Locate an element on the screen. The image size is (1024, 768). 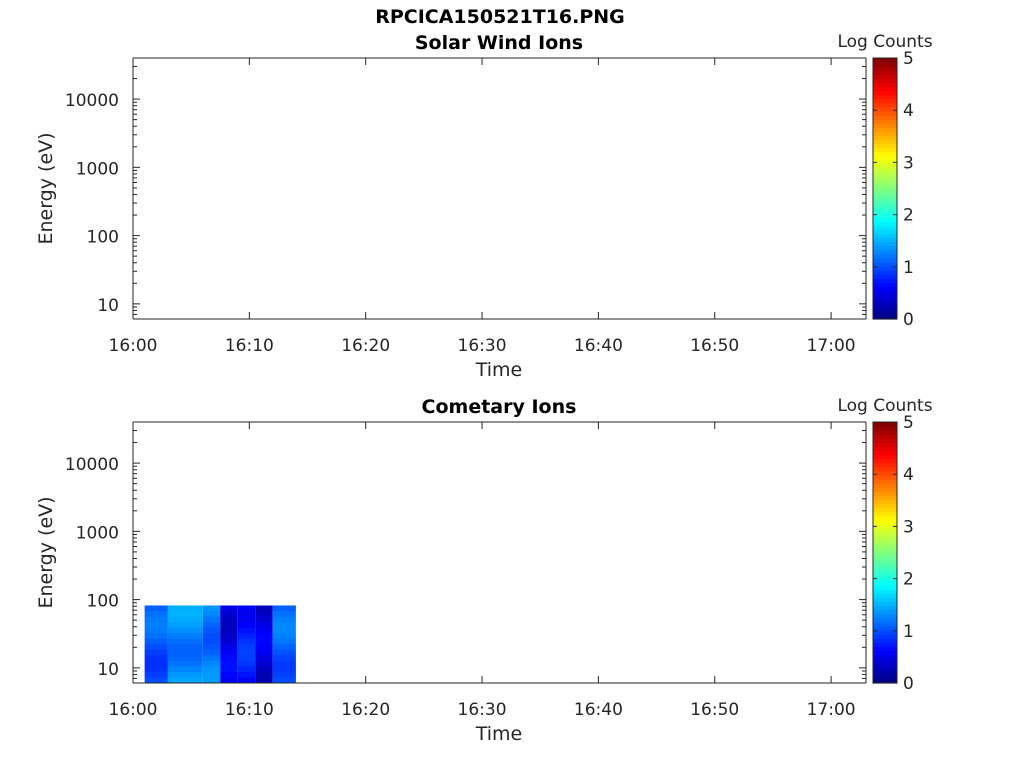
x-tick-label: 16:00 is located at coordinates (133, 346).